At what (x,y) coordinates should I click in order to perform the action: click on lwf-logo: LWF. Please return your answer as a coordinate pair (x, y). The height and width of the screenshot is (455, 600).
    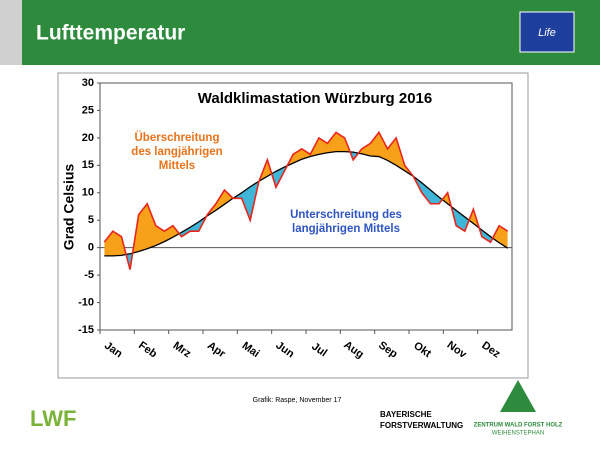
    Looking at the image, I should click on (53, 418).